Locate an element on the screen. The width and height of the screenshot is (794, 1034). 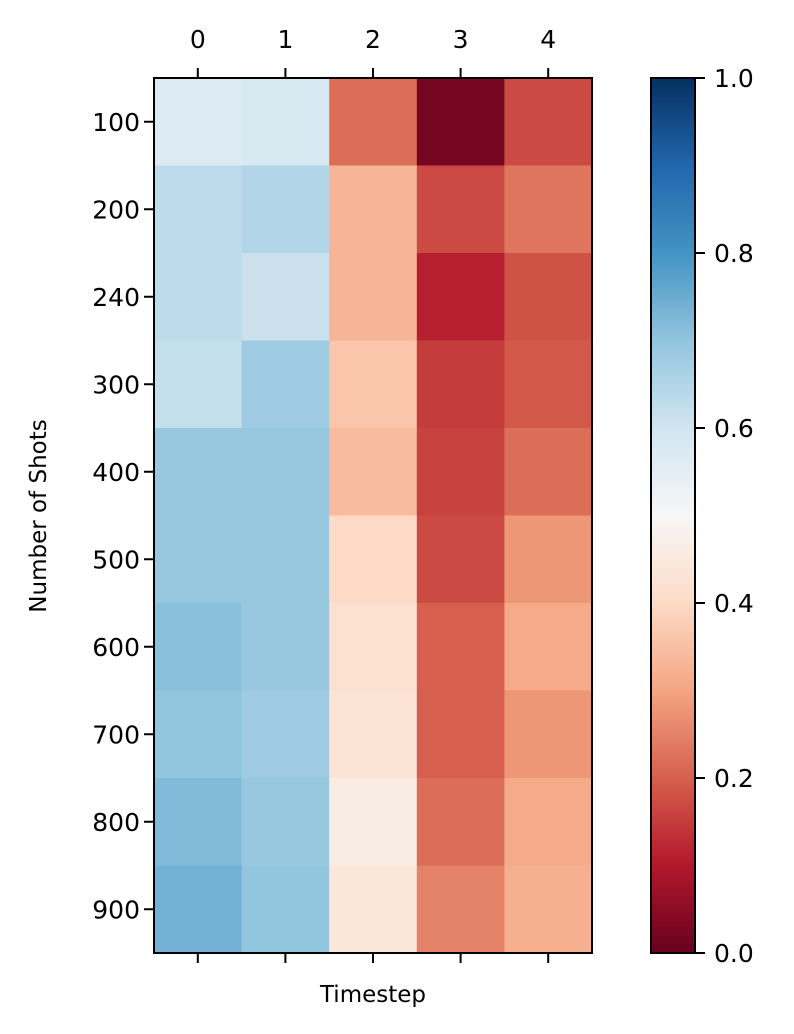
heatmap-cell-r8-c4 is located at coordinates (548, 822).